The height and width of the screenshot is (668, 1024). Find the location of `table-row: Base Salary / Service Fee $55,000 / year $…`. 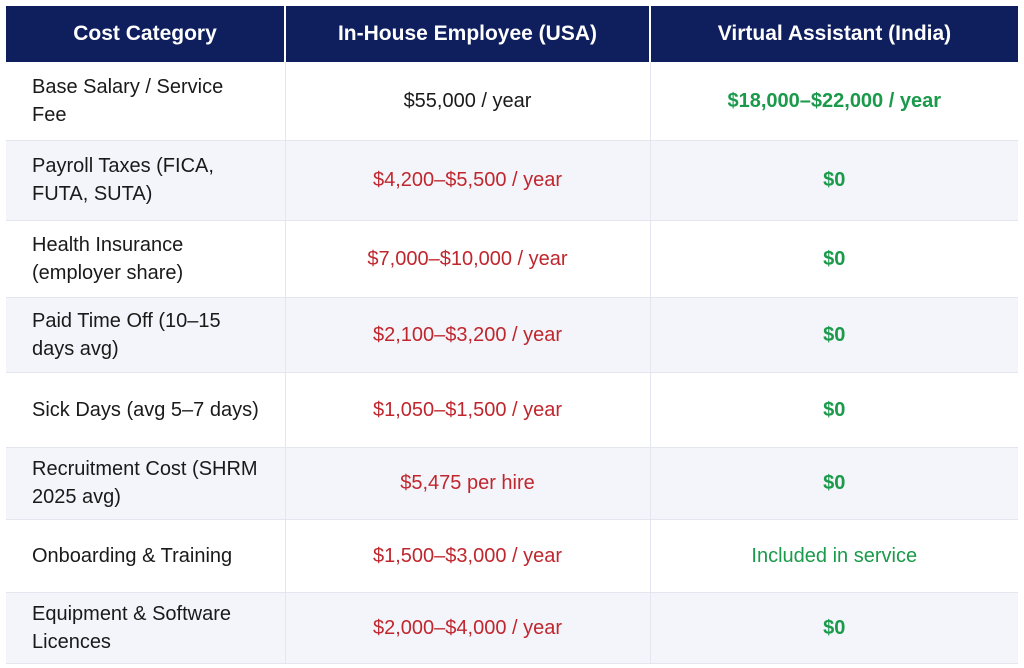

table-row: Base Salary / Service Fee $55,000 / year $… is located at coordinates (512, 101).